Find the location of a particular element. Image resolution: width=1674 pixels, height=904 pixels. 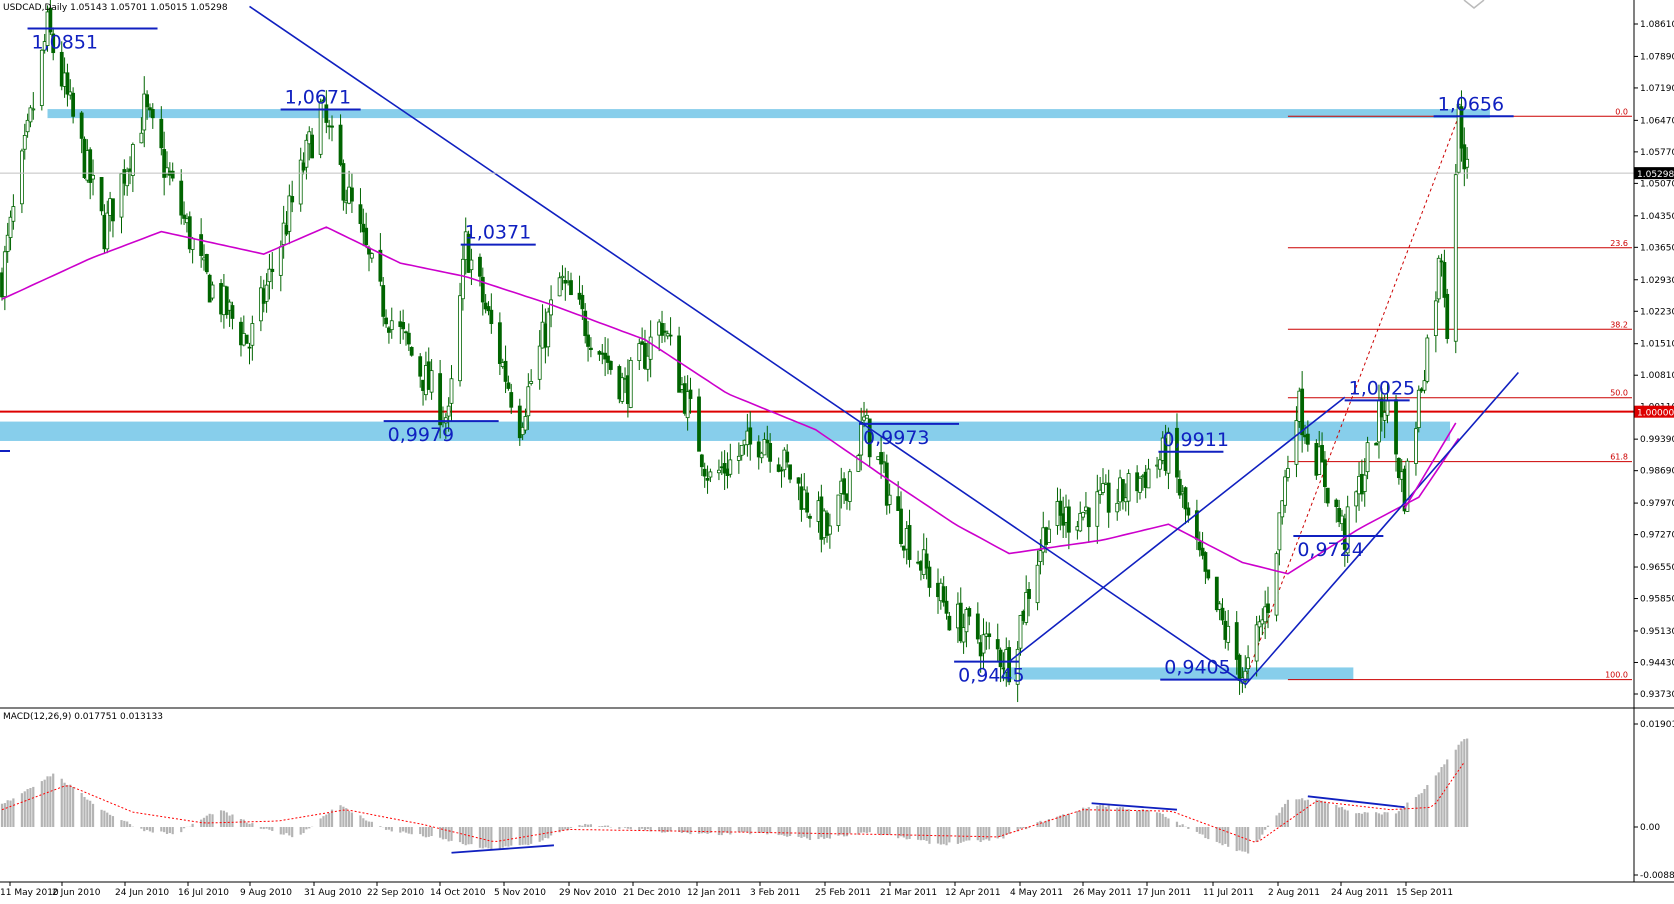

price-tick-label: 1.00810 is located at coordinates (1657, 376).